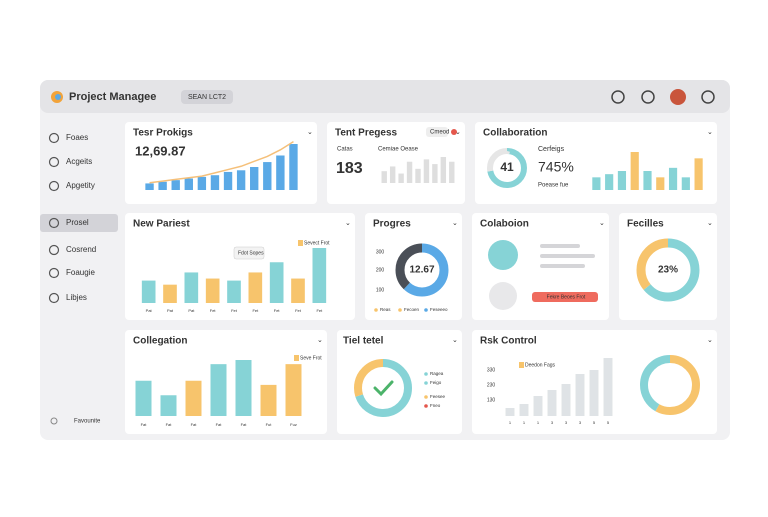 The height and width of the screenshot is (517, 768). I want to click on x-tick-label: Fuz, so click(293, 424).